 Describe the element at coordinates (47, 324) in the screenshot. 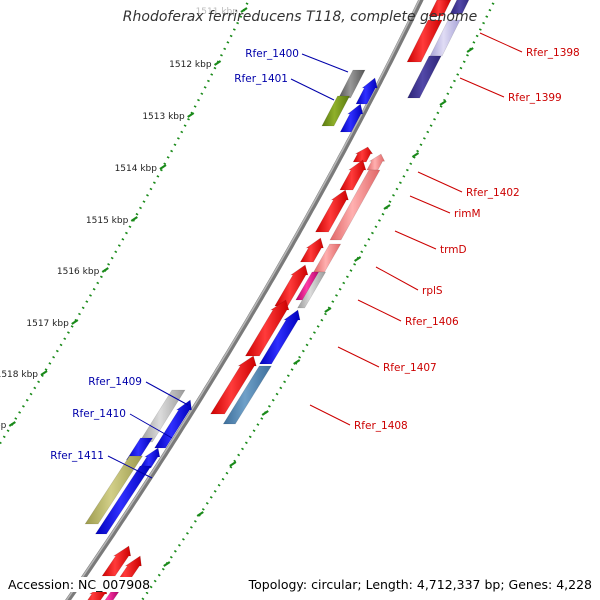

I see `scale-tick-label: 1517 kbp` at that location.